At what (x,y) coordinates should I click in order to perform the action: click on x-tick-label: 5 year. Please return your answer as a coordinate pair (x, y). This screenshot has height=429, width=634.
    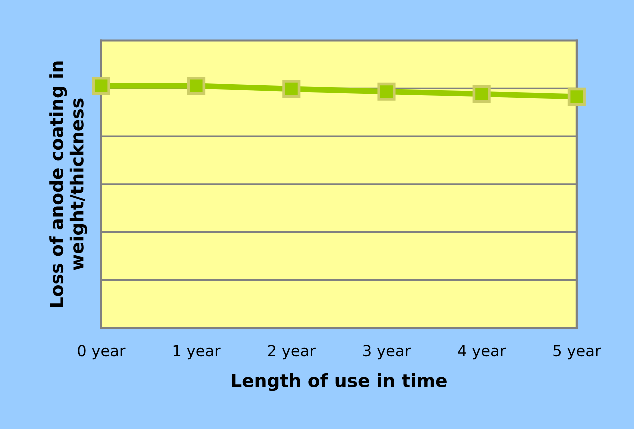
    Looking at the image, I should click on (578, 352).